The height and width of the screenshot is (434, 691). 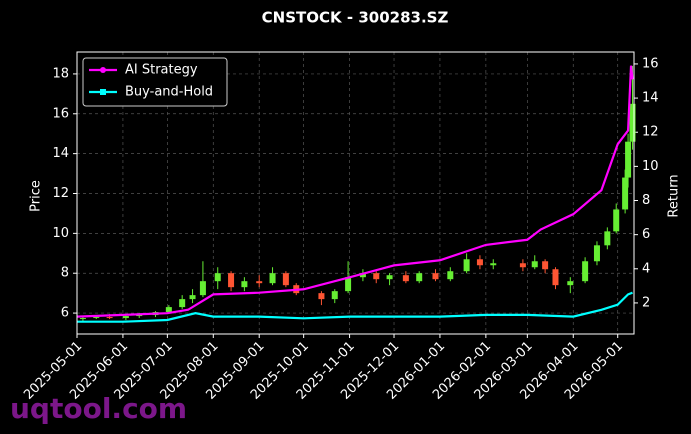 I want to click on legend-label: Buy-and-Hold, so click(x=169, y=92).